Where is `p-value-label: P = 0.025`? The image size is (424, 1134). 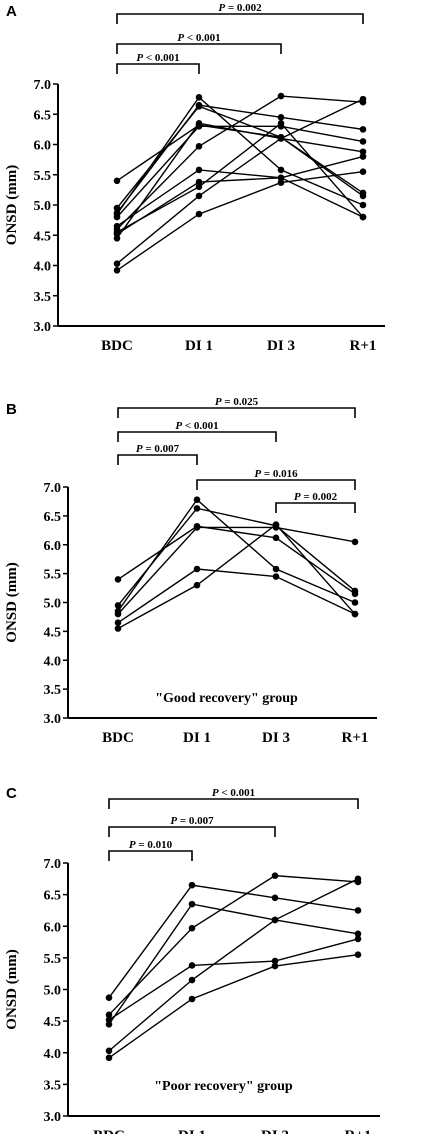
p-value-label: P = 0.025 is located at coordinates (237, 402).